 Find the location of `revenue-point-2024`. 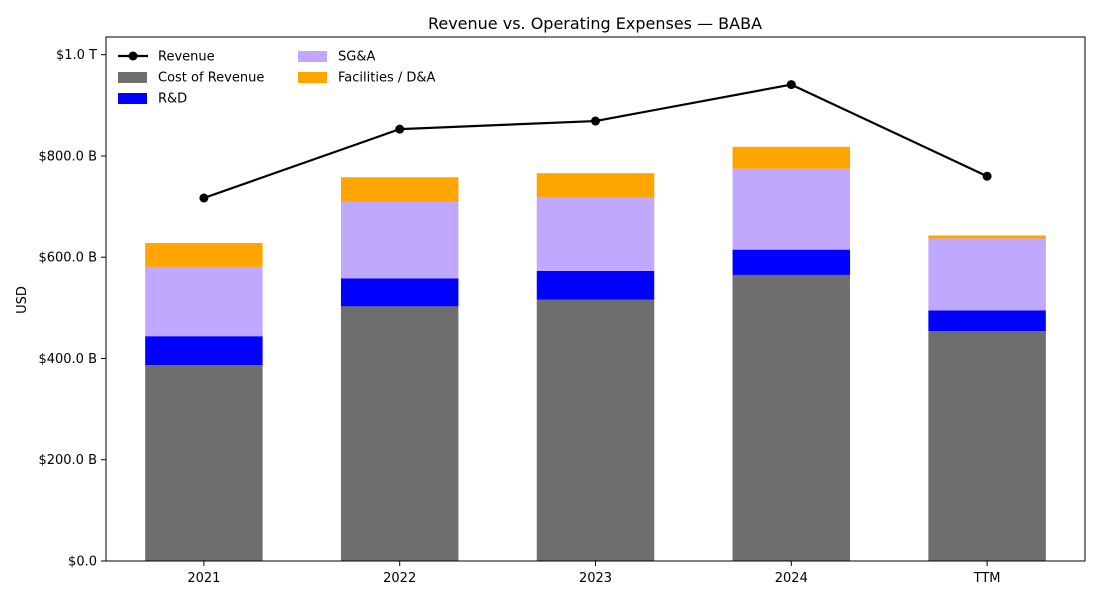

revenue-point-2024 is located at coordinates (791, 85).